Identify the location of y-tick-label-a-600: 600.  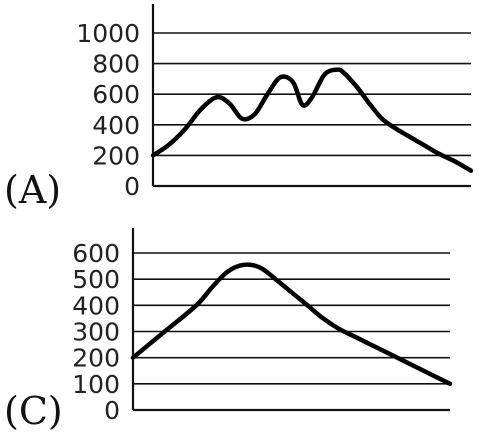
(116, 94).